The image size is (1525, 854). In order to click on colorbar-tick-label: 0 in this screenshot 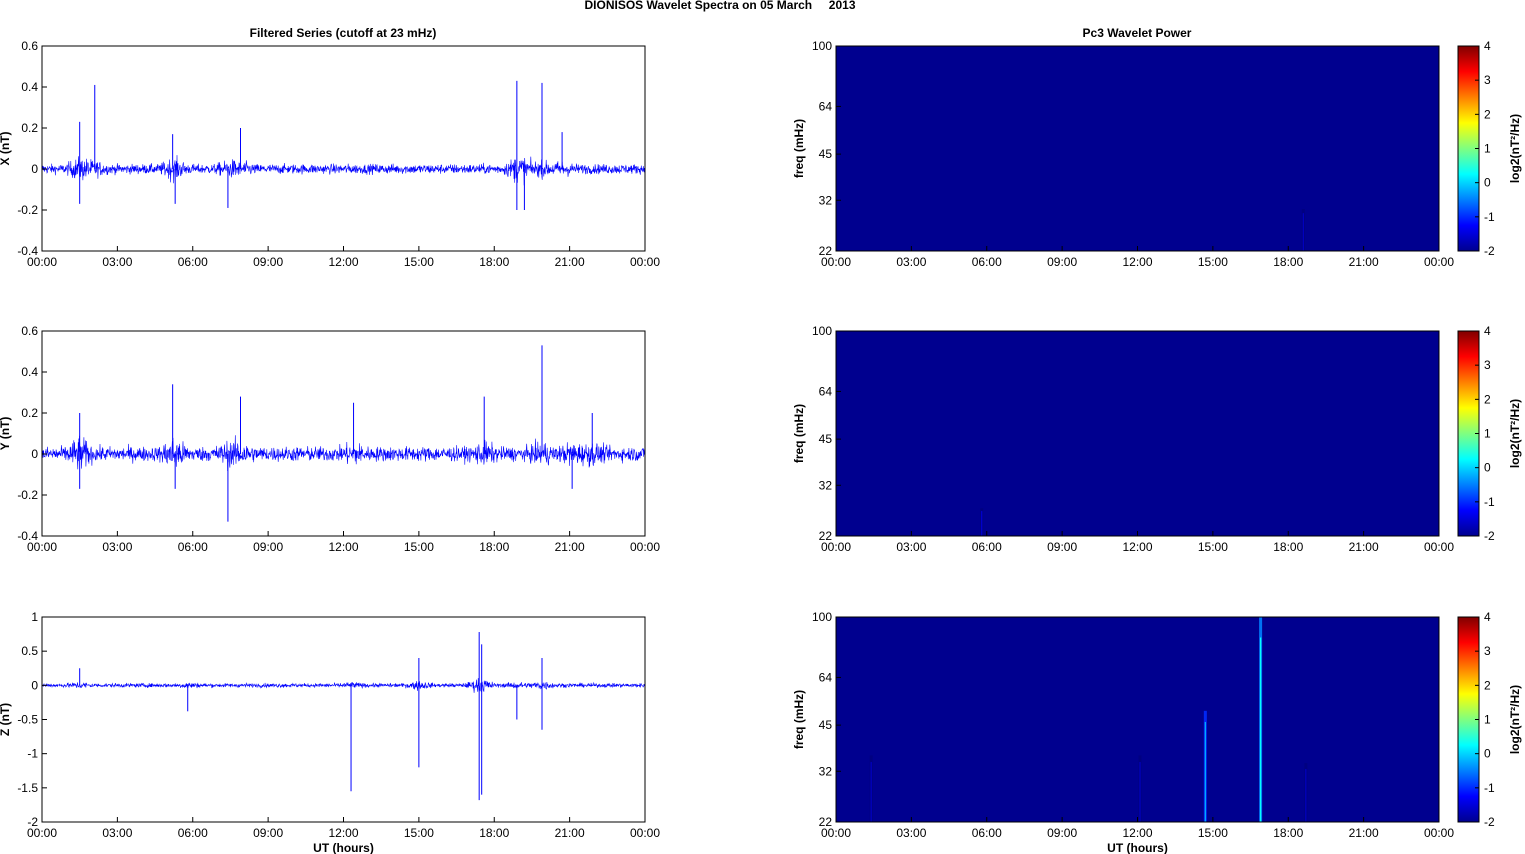, I will do `click(1487, 754)`.